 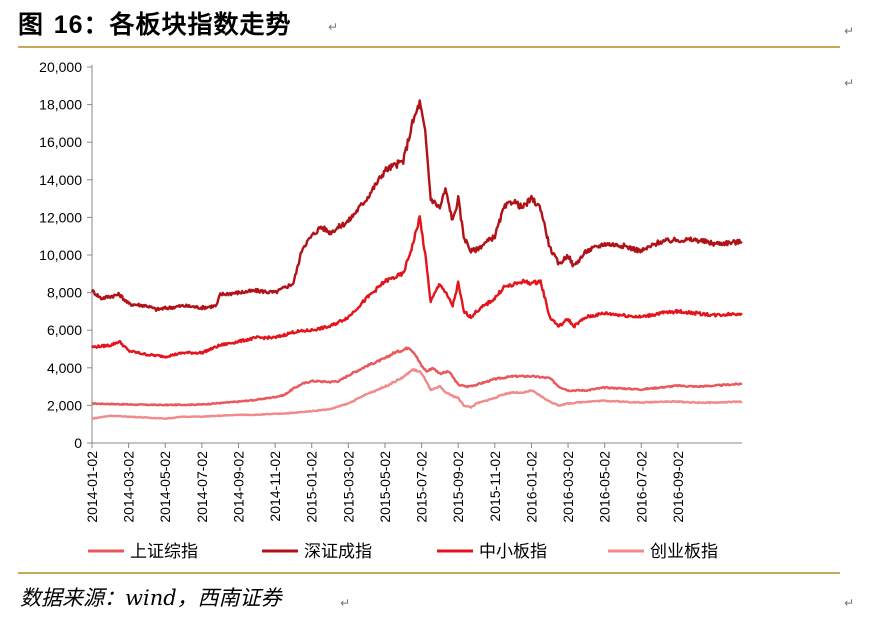 What do you see at coordinates (429, 573) in the screenshot?
I see `bottom-rule` at bounding box center [429, 573].